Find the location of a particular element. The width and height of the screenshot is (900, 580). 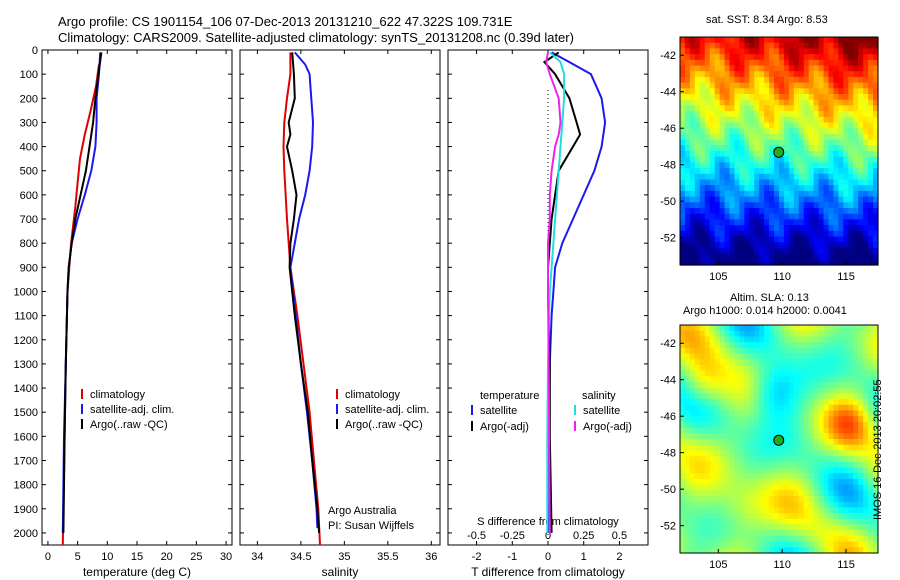

x-tick-label: 36 is located at coordinates (431, 557).